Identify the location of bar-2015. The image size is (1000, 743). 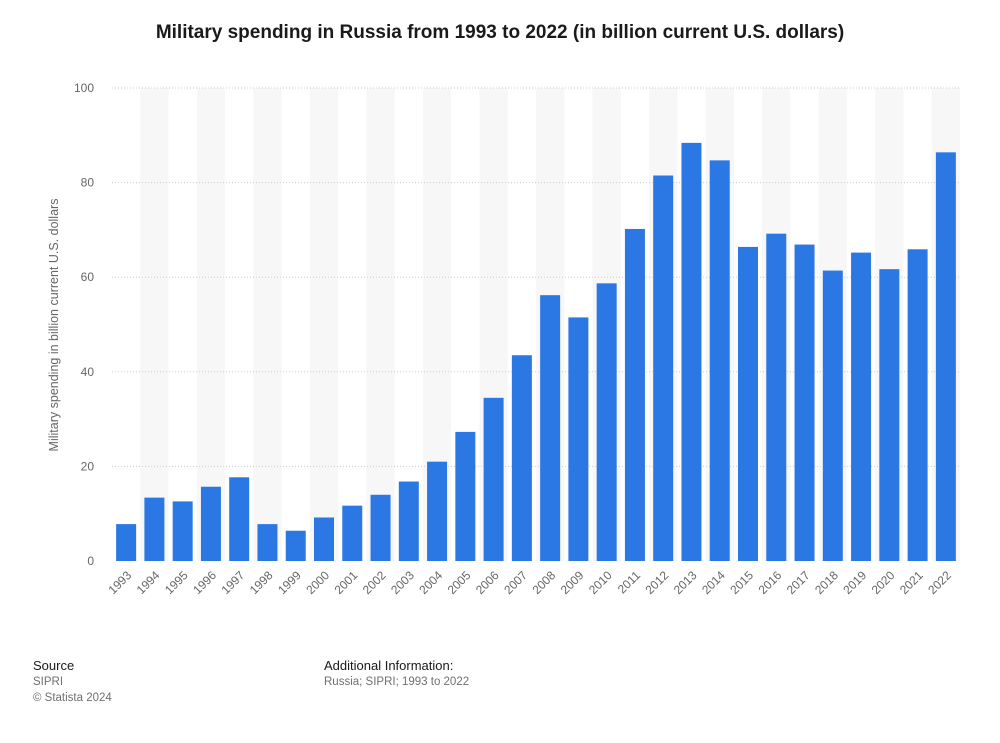
(748, 404).